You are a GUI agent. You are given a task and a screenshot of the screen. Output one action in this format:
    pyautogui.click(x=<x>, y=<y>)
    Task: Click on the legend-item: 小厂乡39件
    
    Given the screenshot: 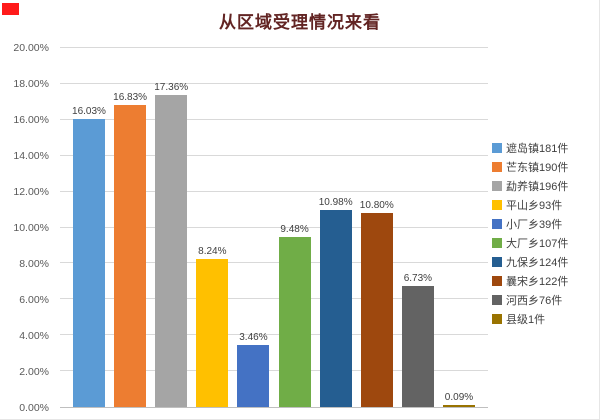 What is the action you would take?
    pyautogui.click(x=545, y=223)
    